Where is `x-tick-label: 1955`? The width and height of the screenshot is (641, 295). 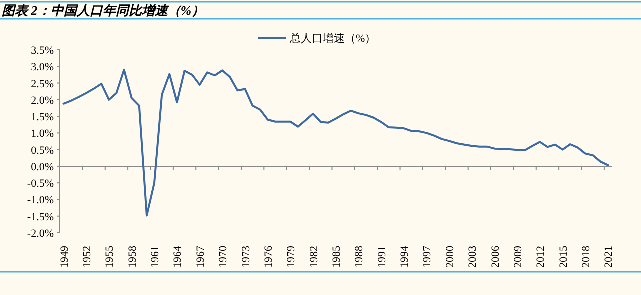
x-tick-label: 1955 is located at coordinates (110, 257).